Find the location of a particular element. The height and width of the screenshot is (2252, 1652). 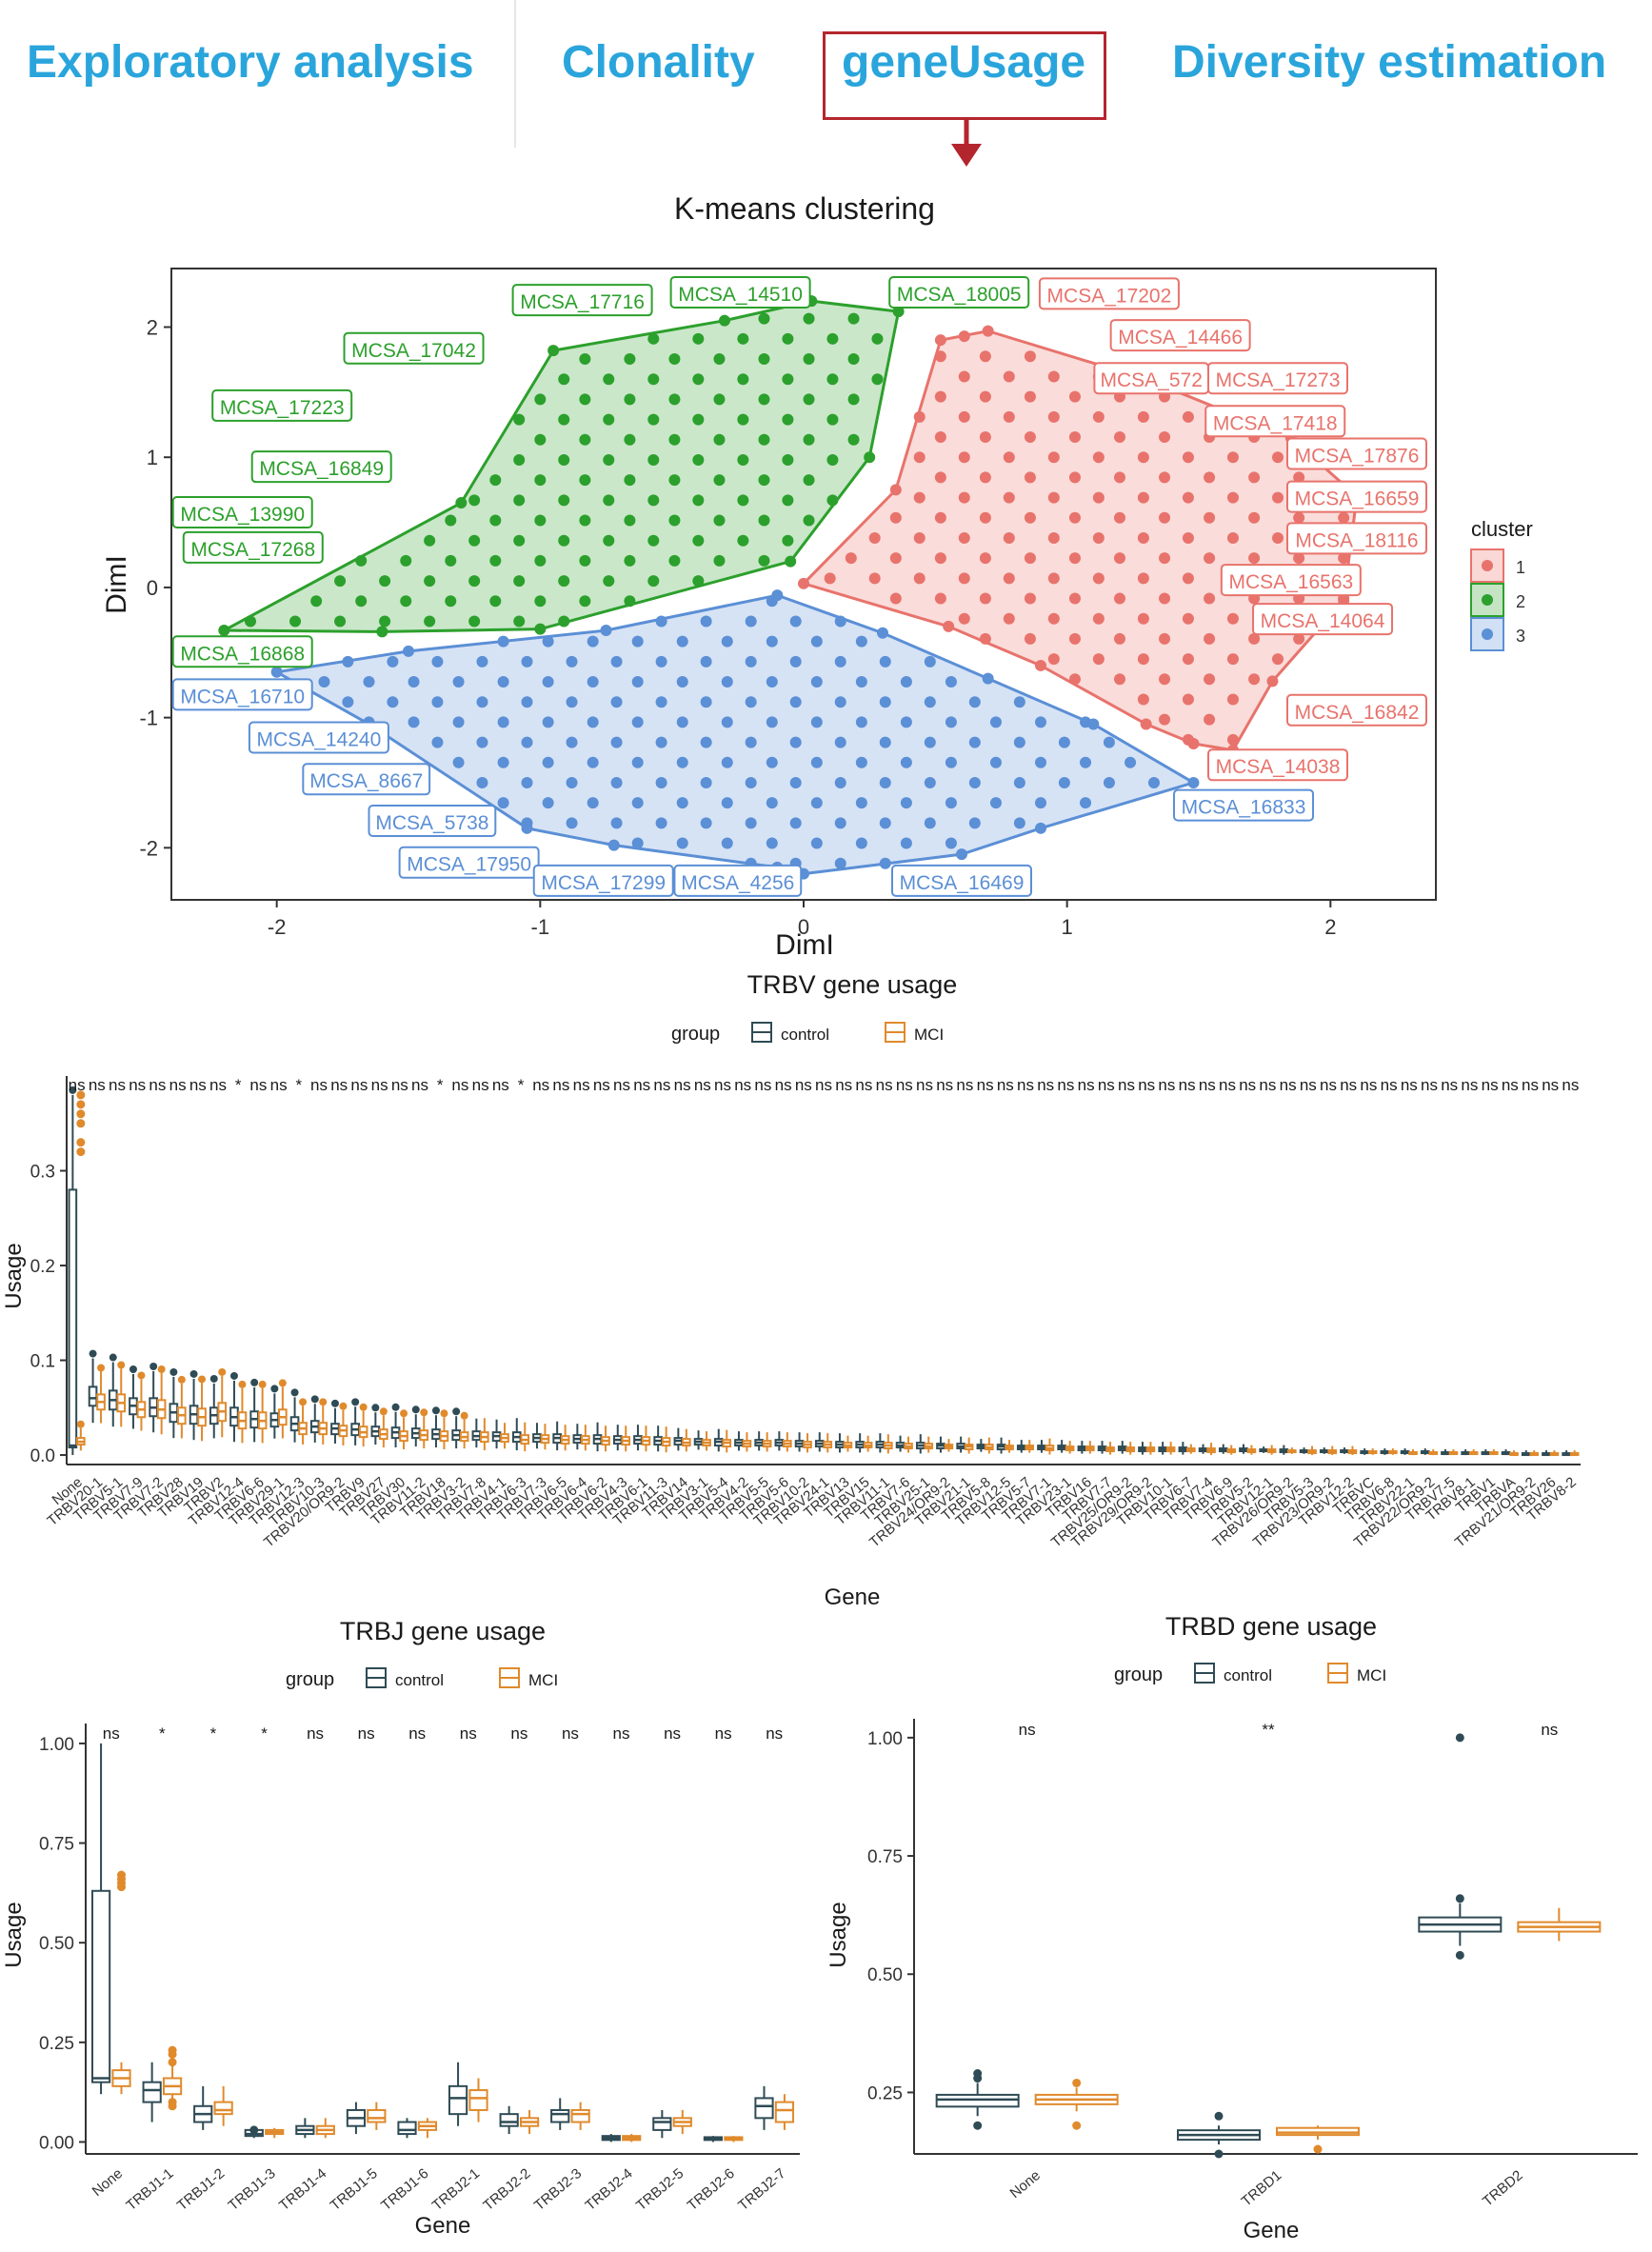

trbj-control-box is located at coordinates (509, 2120).